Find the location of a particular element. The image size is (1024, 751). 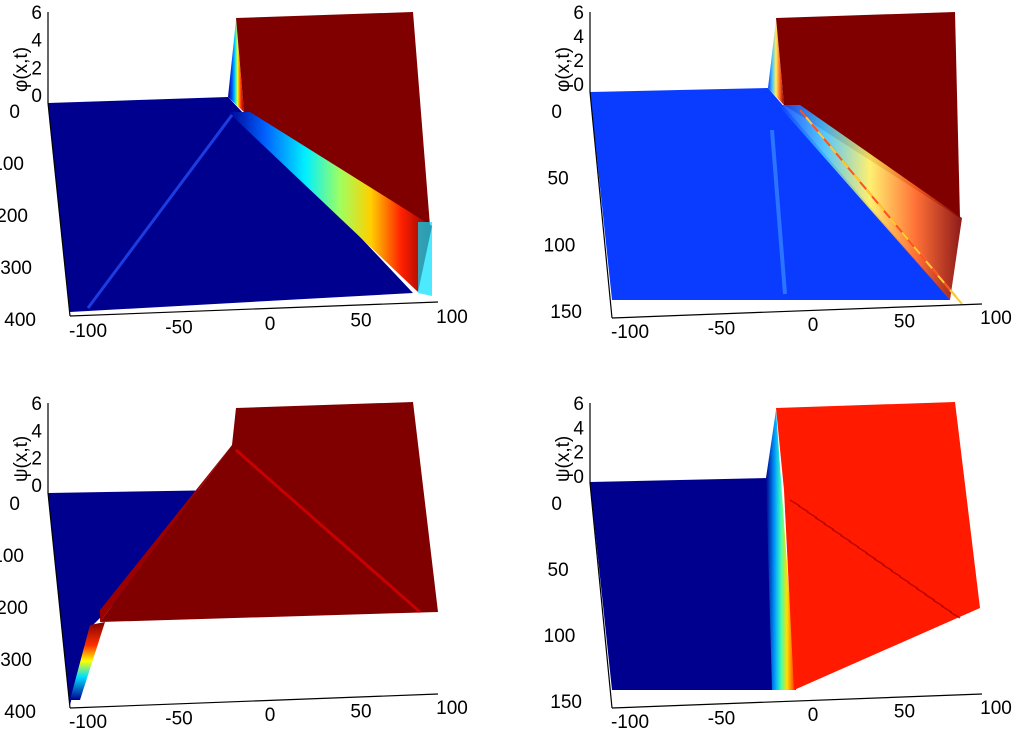

surface-2-high-plateau is located at coordinates (868, 115).